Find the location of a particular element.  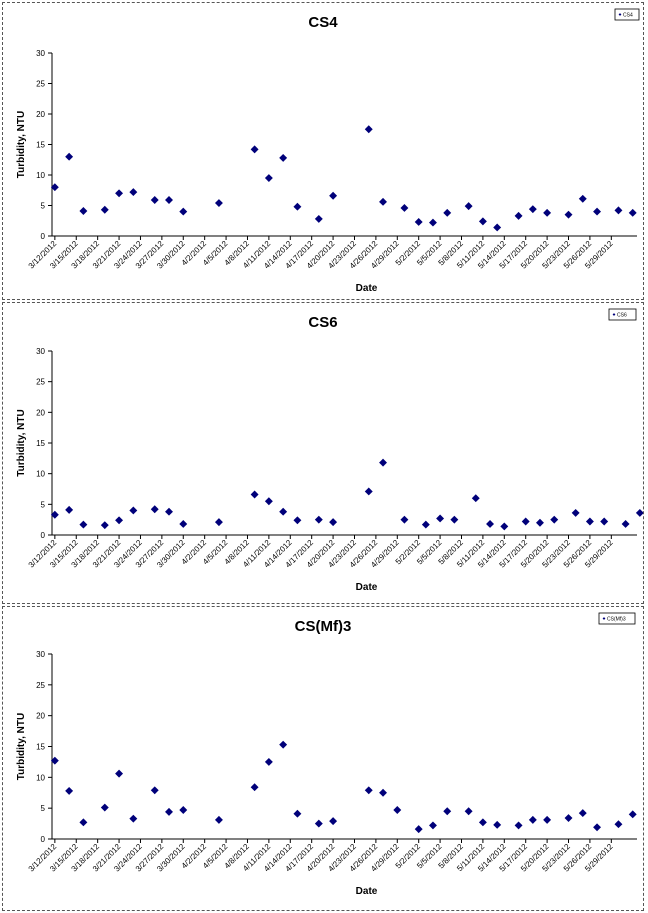

chart-title-csmf3: CS(Mf)3 is located at coordinates (323, 626).